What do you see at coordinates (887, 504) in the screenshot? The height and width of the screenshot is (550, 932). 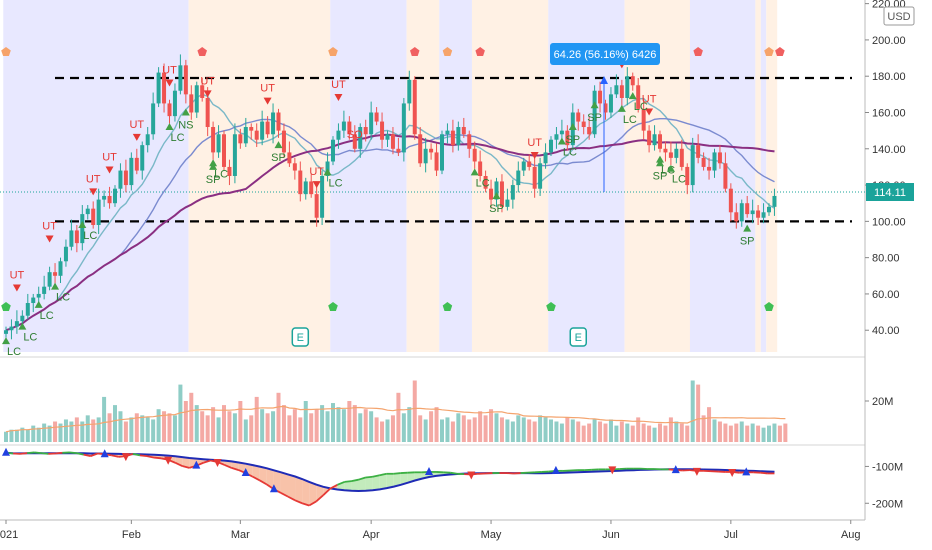 I see `indicator-tick-label: -200M` at bounding box center [887, 504].